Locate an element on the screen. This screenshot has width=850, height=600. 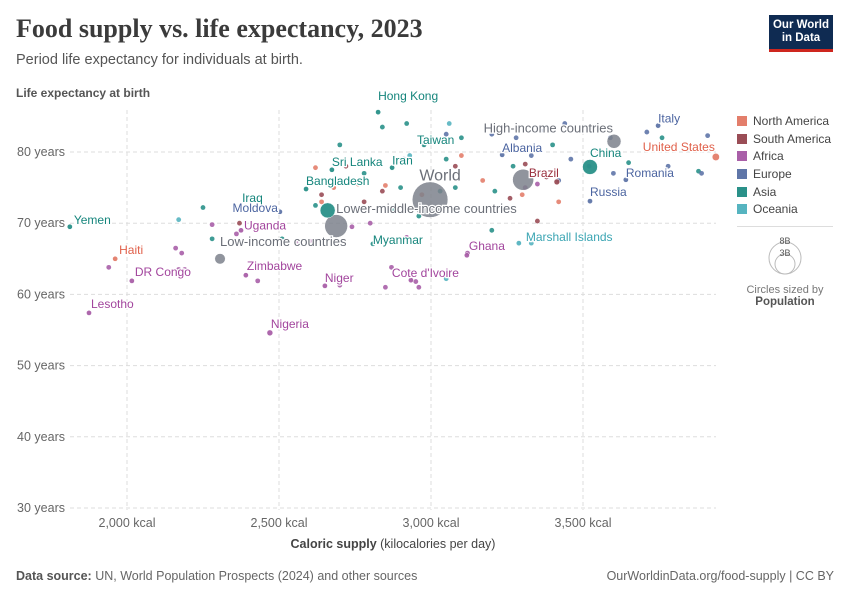
point-label: Brazil is located at coordinates (544, 173).